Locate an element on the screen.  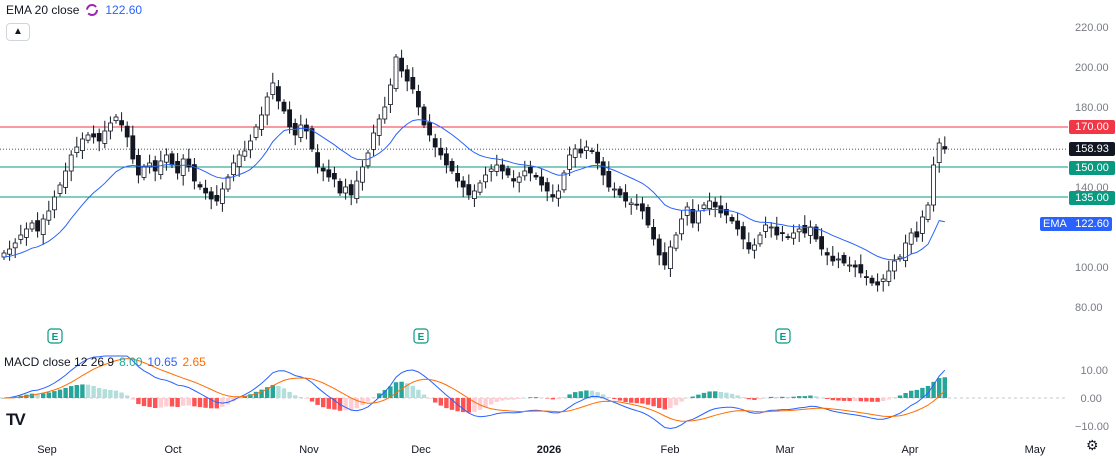
ema-badge: EMA 122.60 is located at coordinates (1076, 224).